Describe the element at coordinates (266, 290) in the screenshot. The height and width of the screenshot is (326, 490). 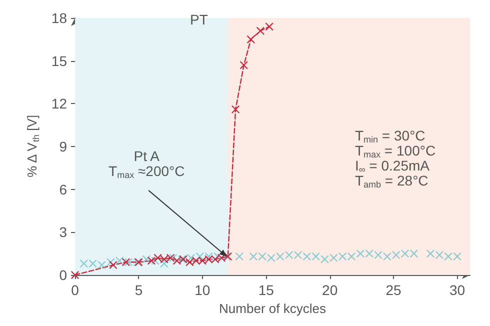
I see `x-tick-label: 15` at that location.